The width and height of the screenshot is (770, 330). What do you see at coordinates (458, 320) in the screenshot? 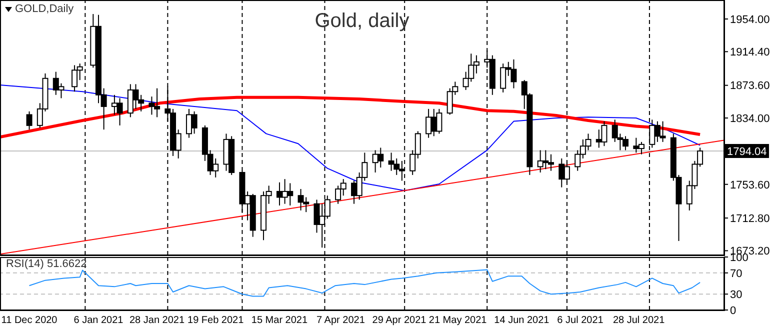
I see `x-tick-label: 21 May 2021` at bounding box center [458, 320].